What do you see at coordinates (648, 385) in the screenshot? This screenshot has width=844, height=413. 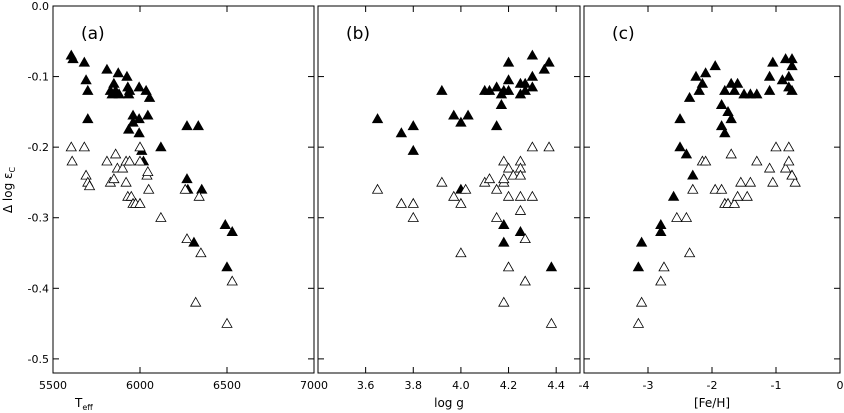 I see `x-tick-label: -3` at bounding box center [648, 385].